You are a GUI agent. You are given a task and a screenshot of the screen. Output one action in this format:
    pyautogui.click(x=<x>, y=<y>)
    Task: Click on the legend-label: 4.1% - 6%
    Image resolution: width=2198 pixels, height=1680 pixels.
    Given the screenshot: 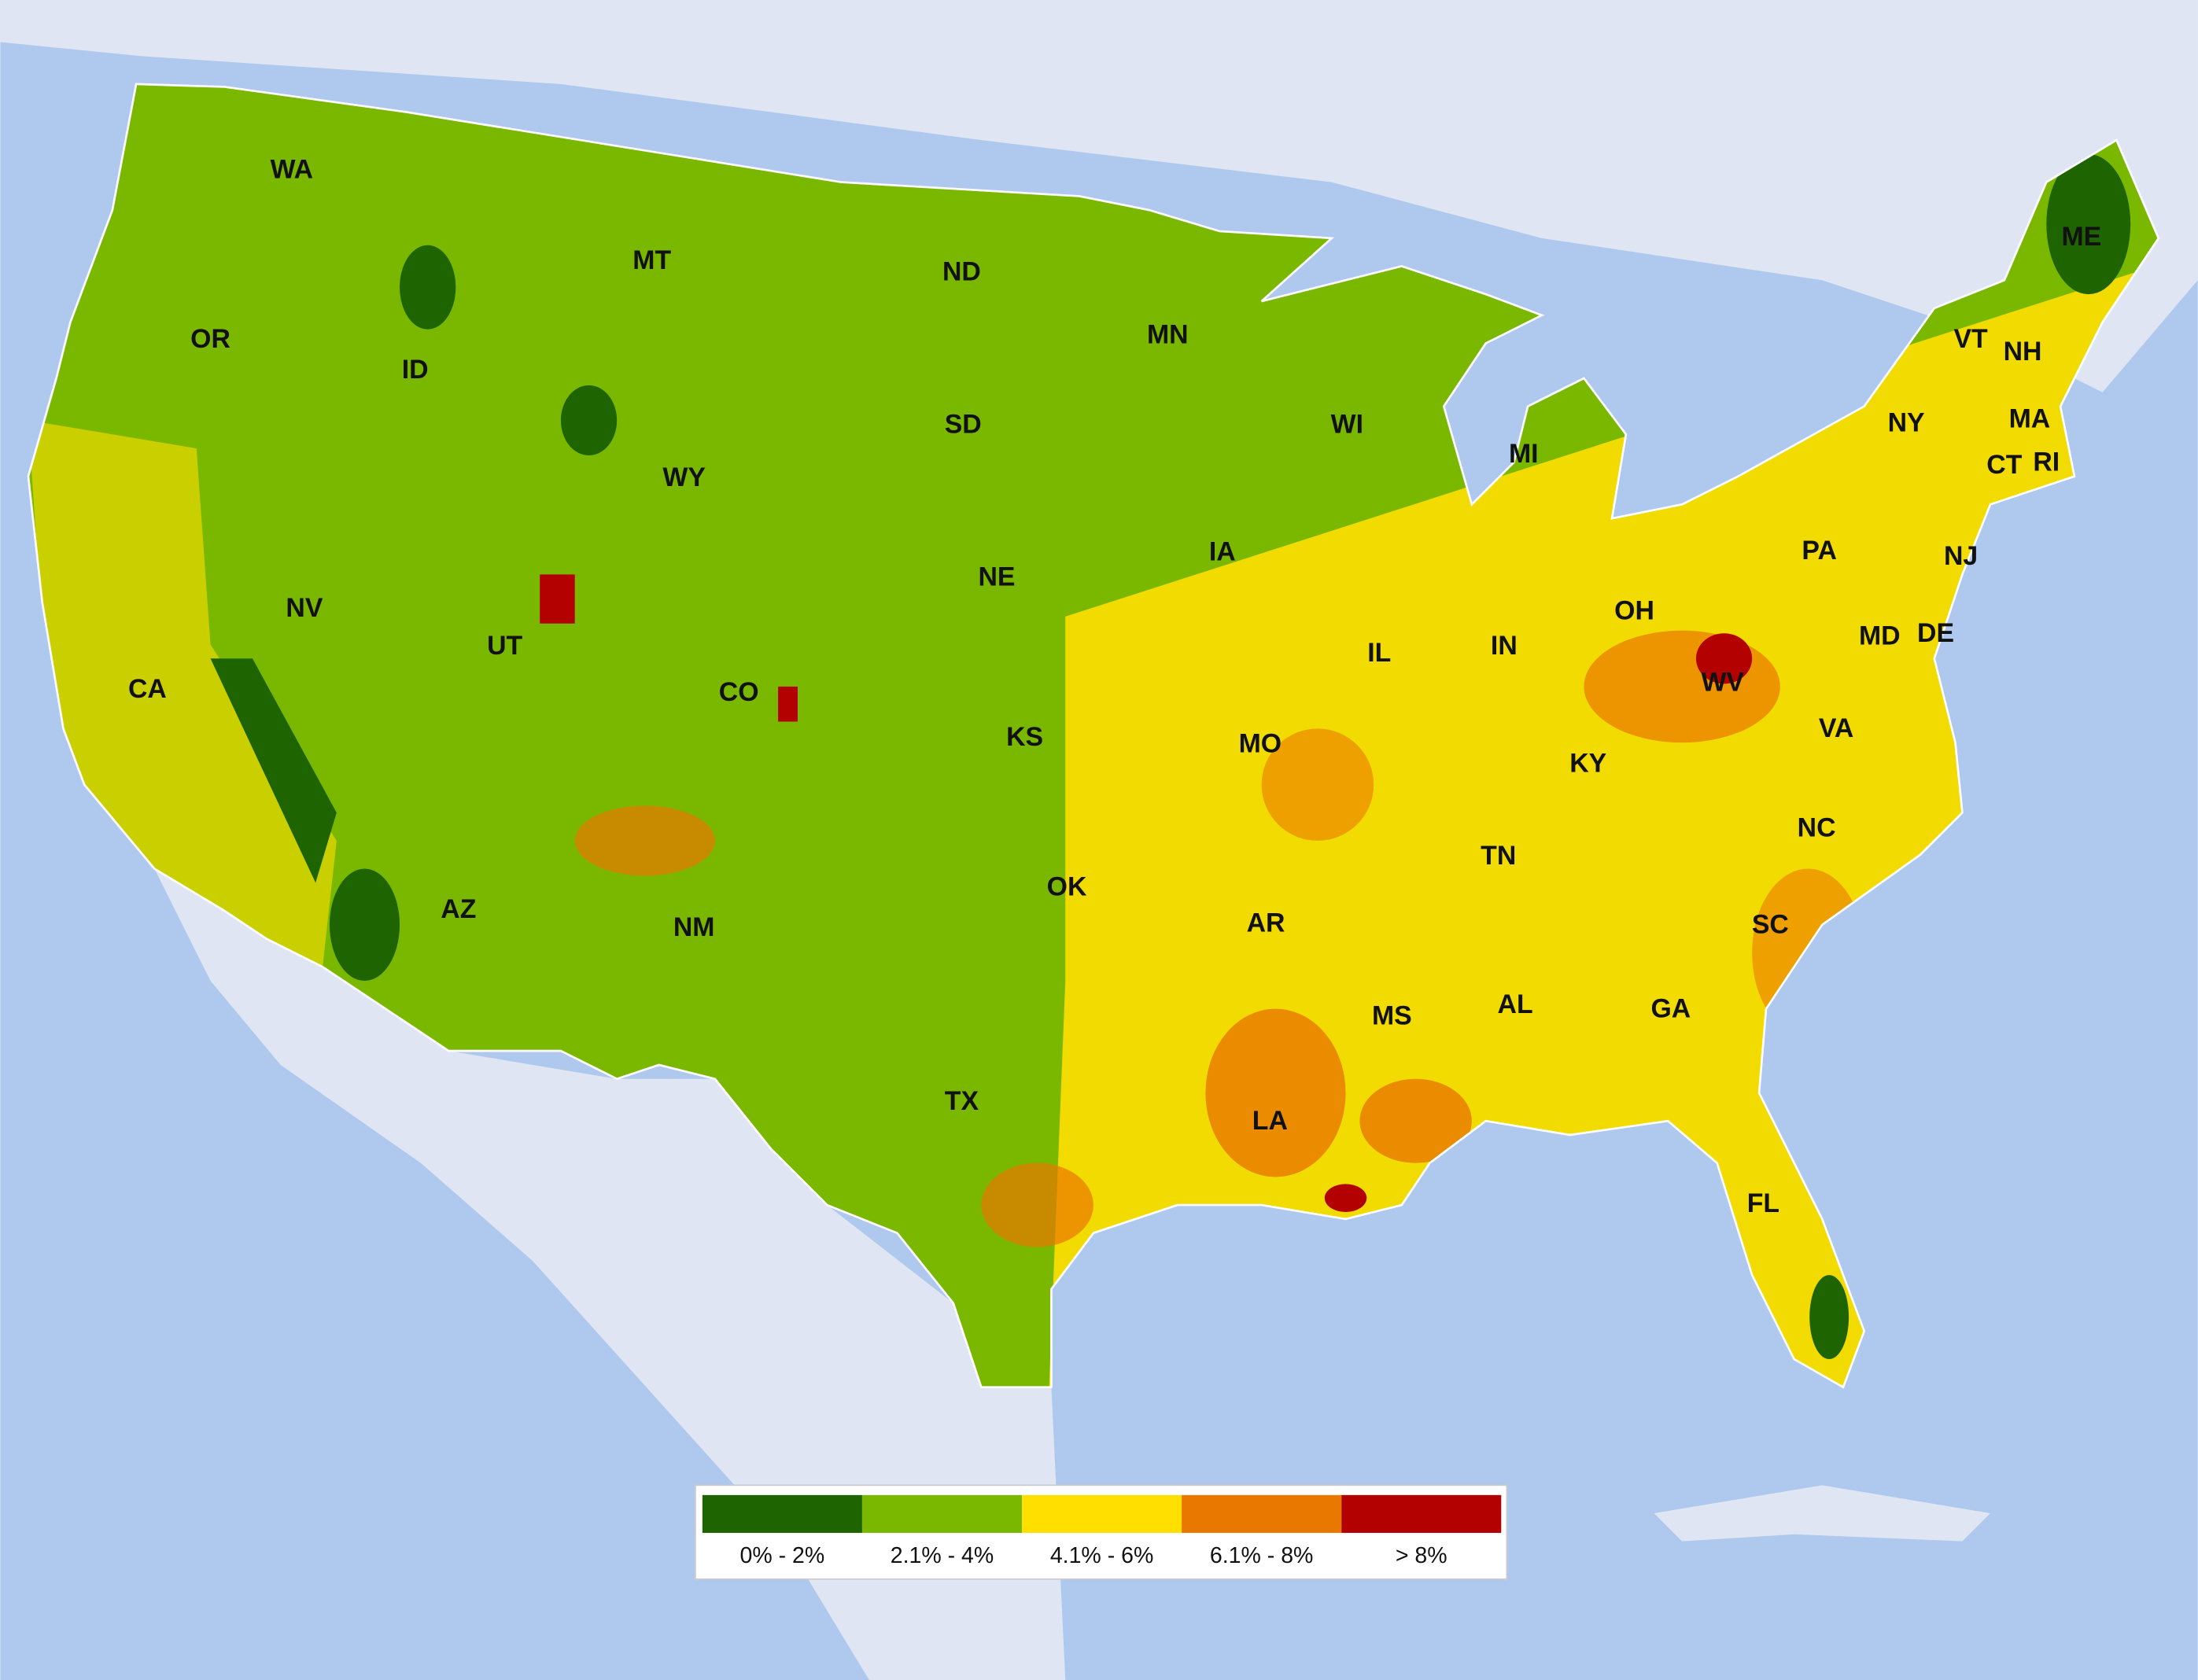 What is the action you would take?
    pyautogui.click(x=1101, y=1555)
    